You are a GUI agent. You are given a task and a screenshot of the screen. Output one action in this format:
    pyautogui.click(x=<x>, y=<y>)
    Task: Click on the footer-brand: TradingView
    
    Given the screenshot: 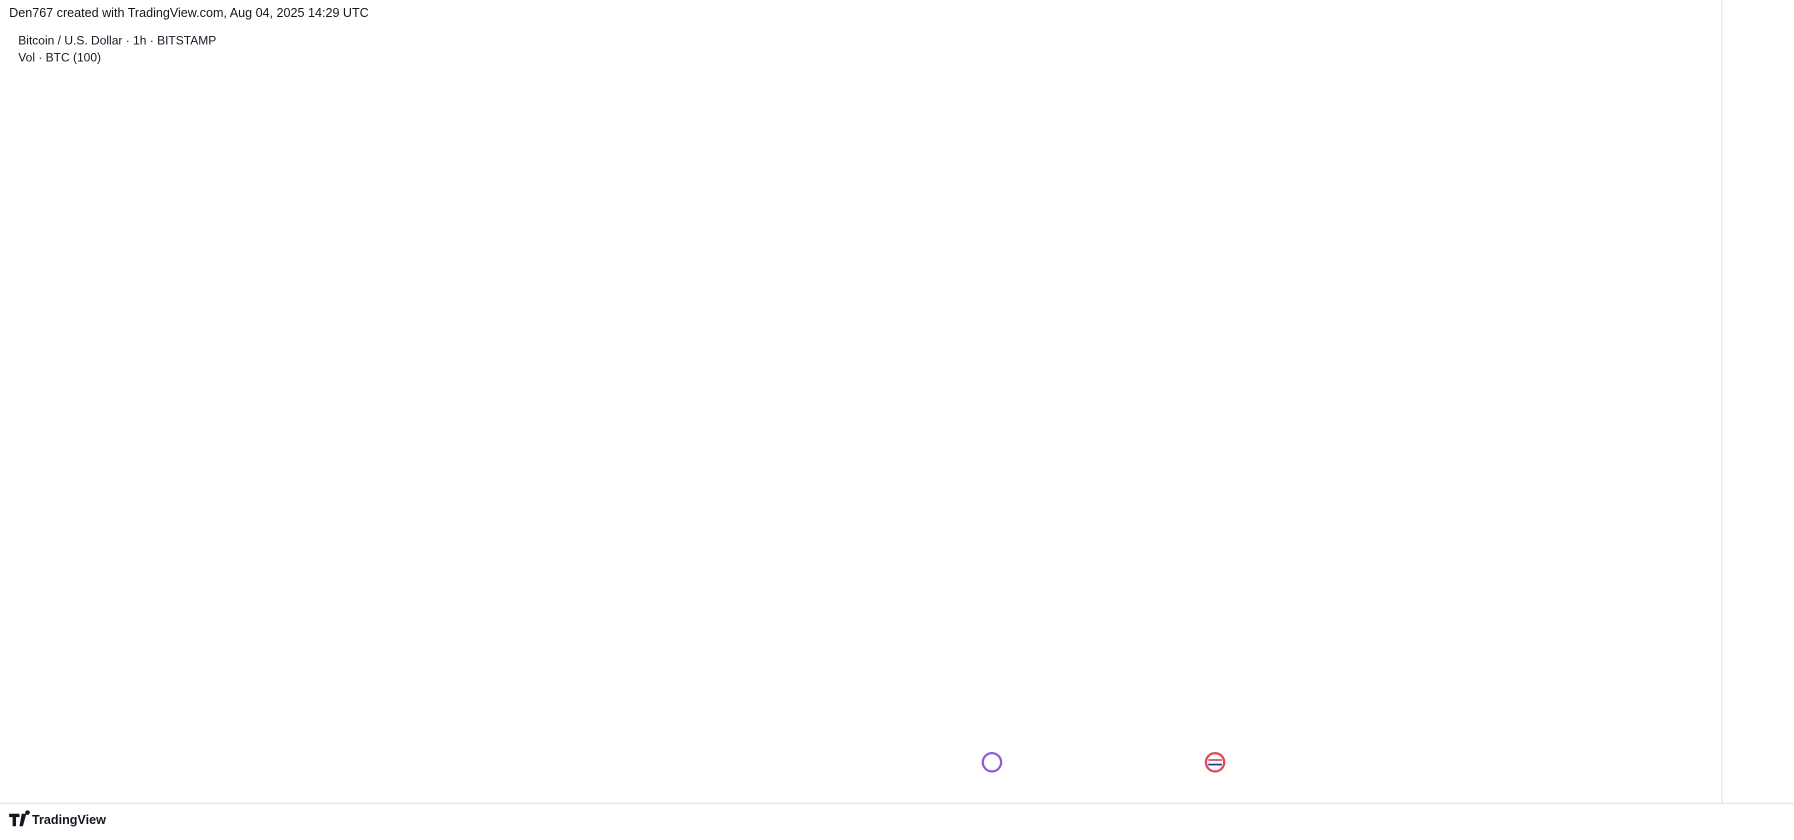 What is the action you would take?
    pyautogui.click(x=69, y=820)
    